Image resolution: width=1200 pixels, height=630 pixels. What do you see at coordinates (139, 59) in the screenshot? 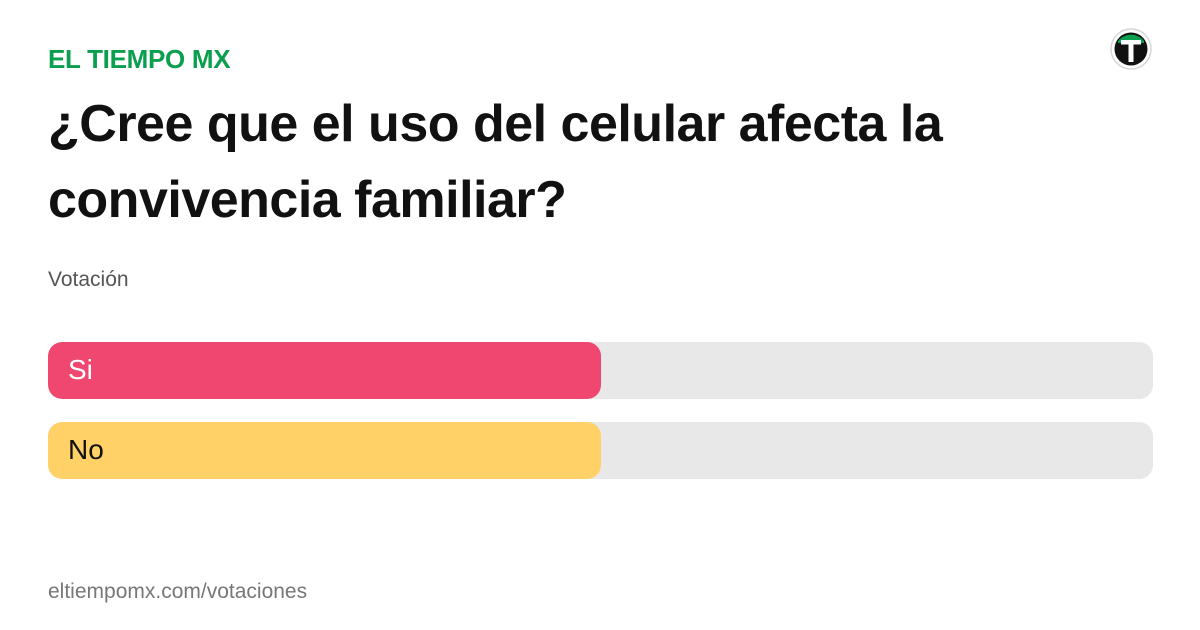
I see `brand-name: EL TIEMPO MX` at bounding box center [139, 59].